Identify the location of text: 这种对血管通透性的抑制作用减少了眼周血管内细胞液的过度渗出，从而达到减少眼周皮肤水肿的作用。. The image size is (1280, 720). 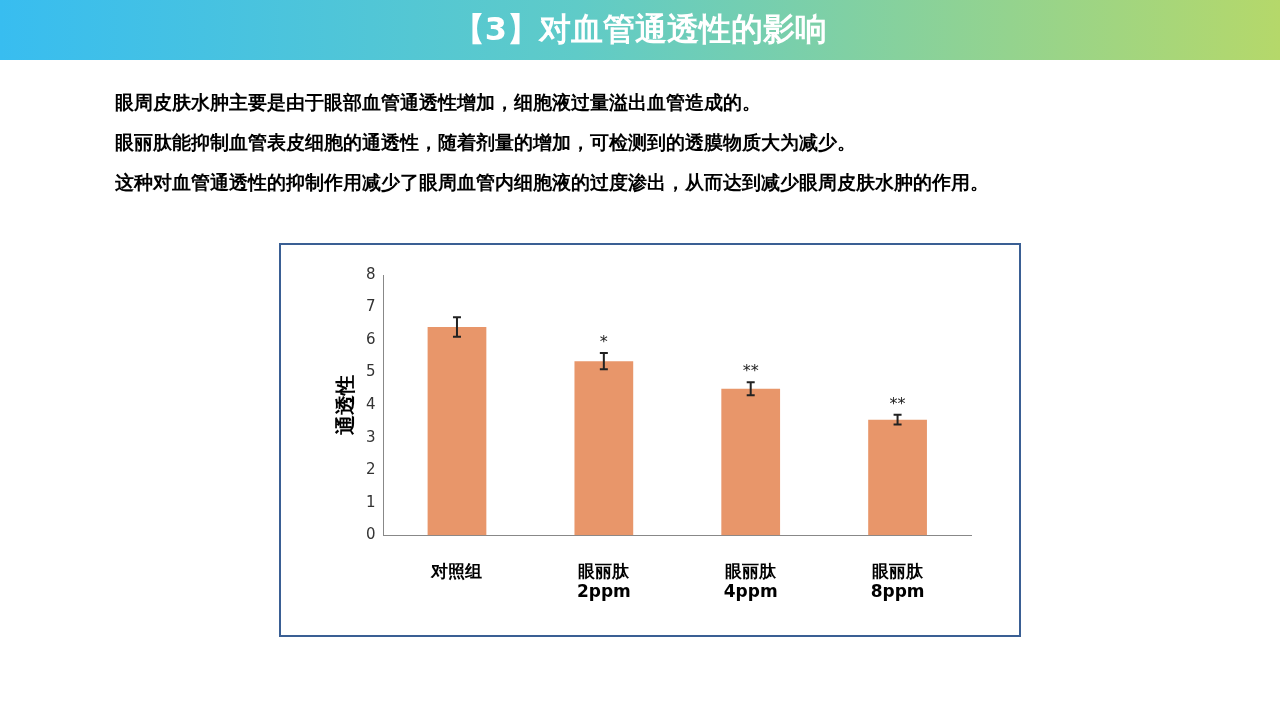
(552, 182).